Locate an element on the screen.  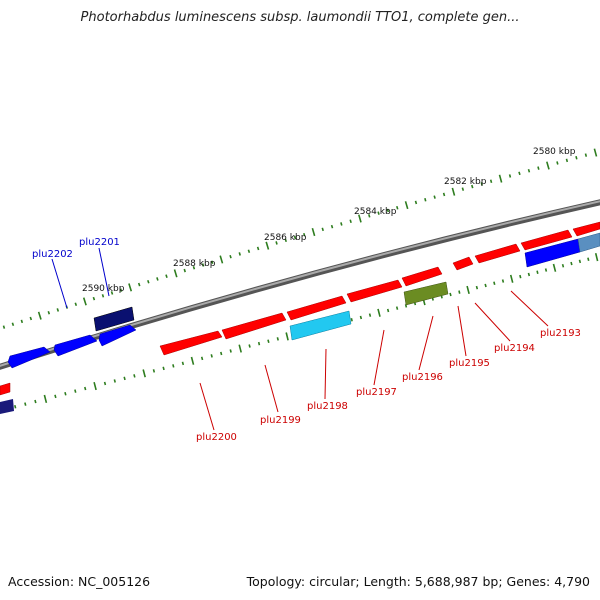
leader-plu2194 is located at coordinates (492, 322).